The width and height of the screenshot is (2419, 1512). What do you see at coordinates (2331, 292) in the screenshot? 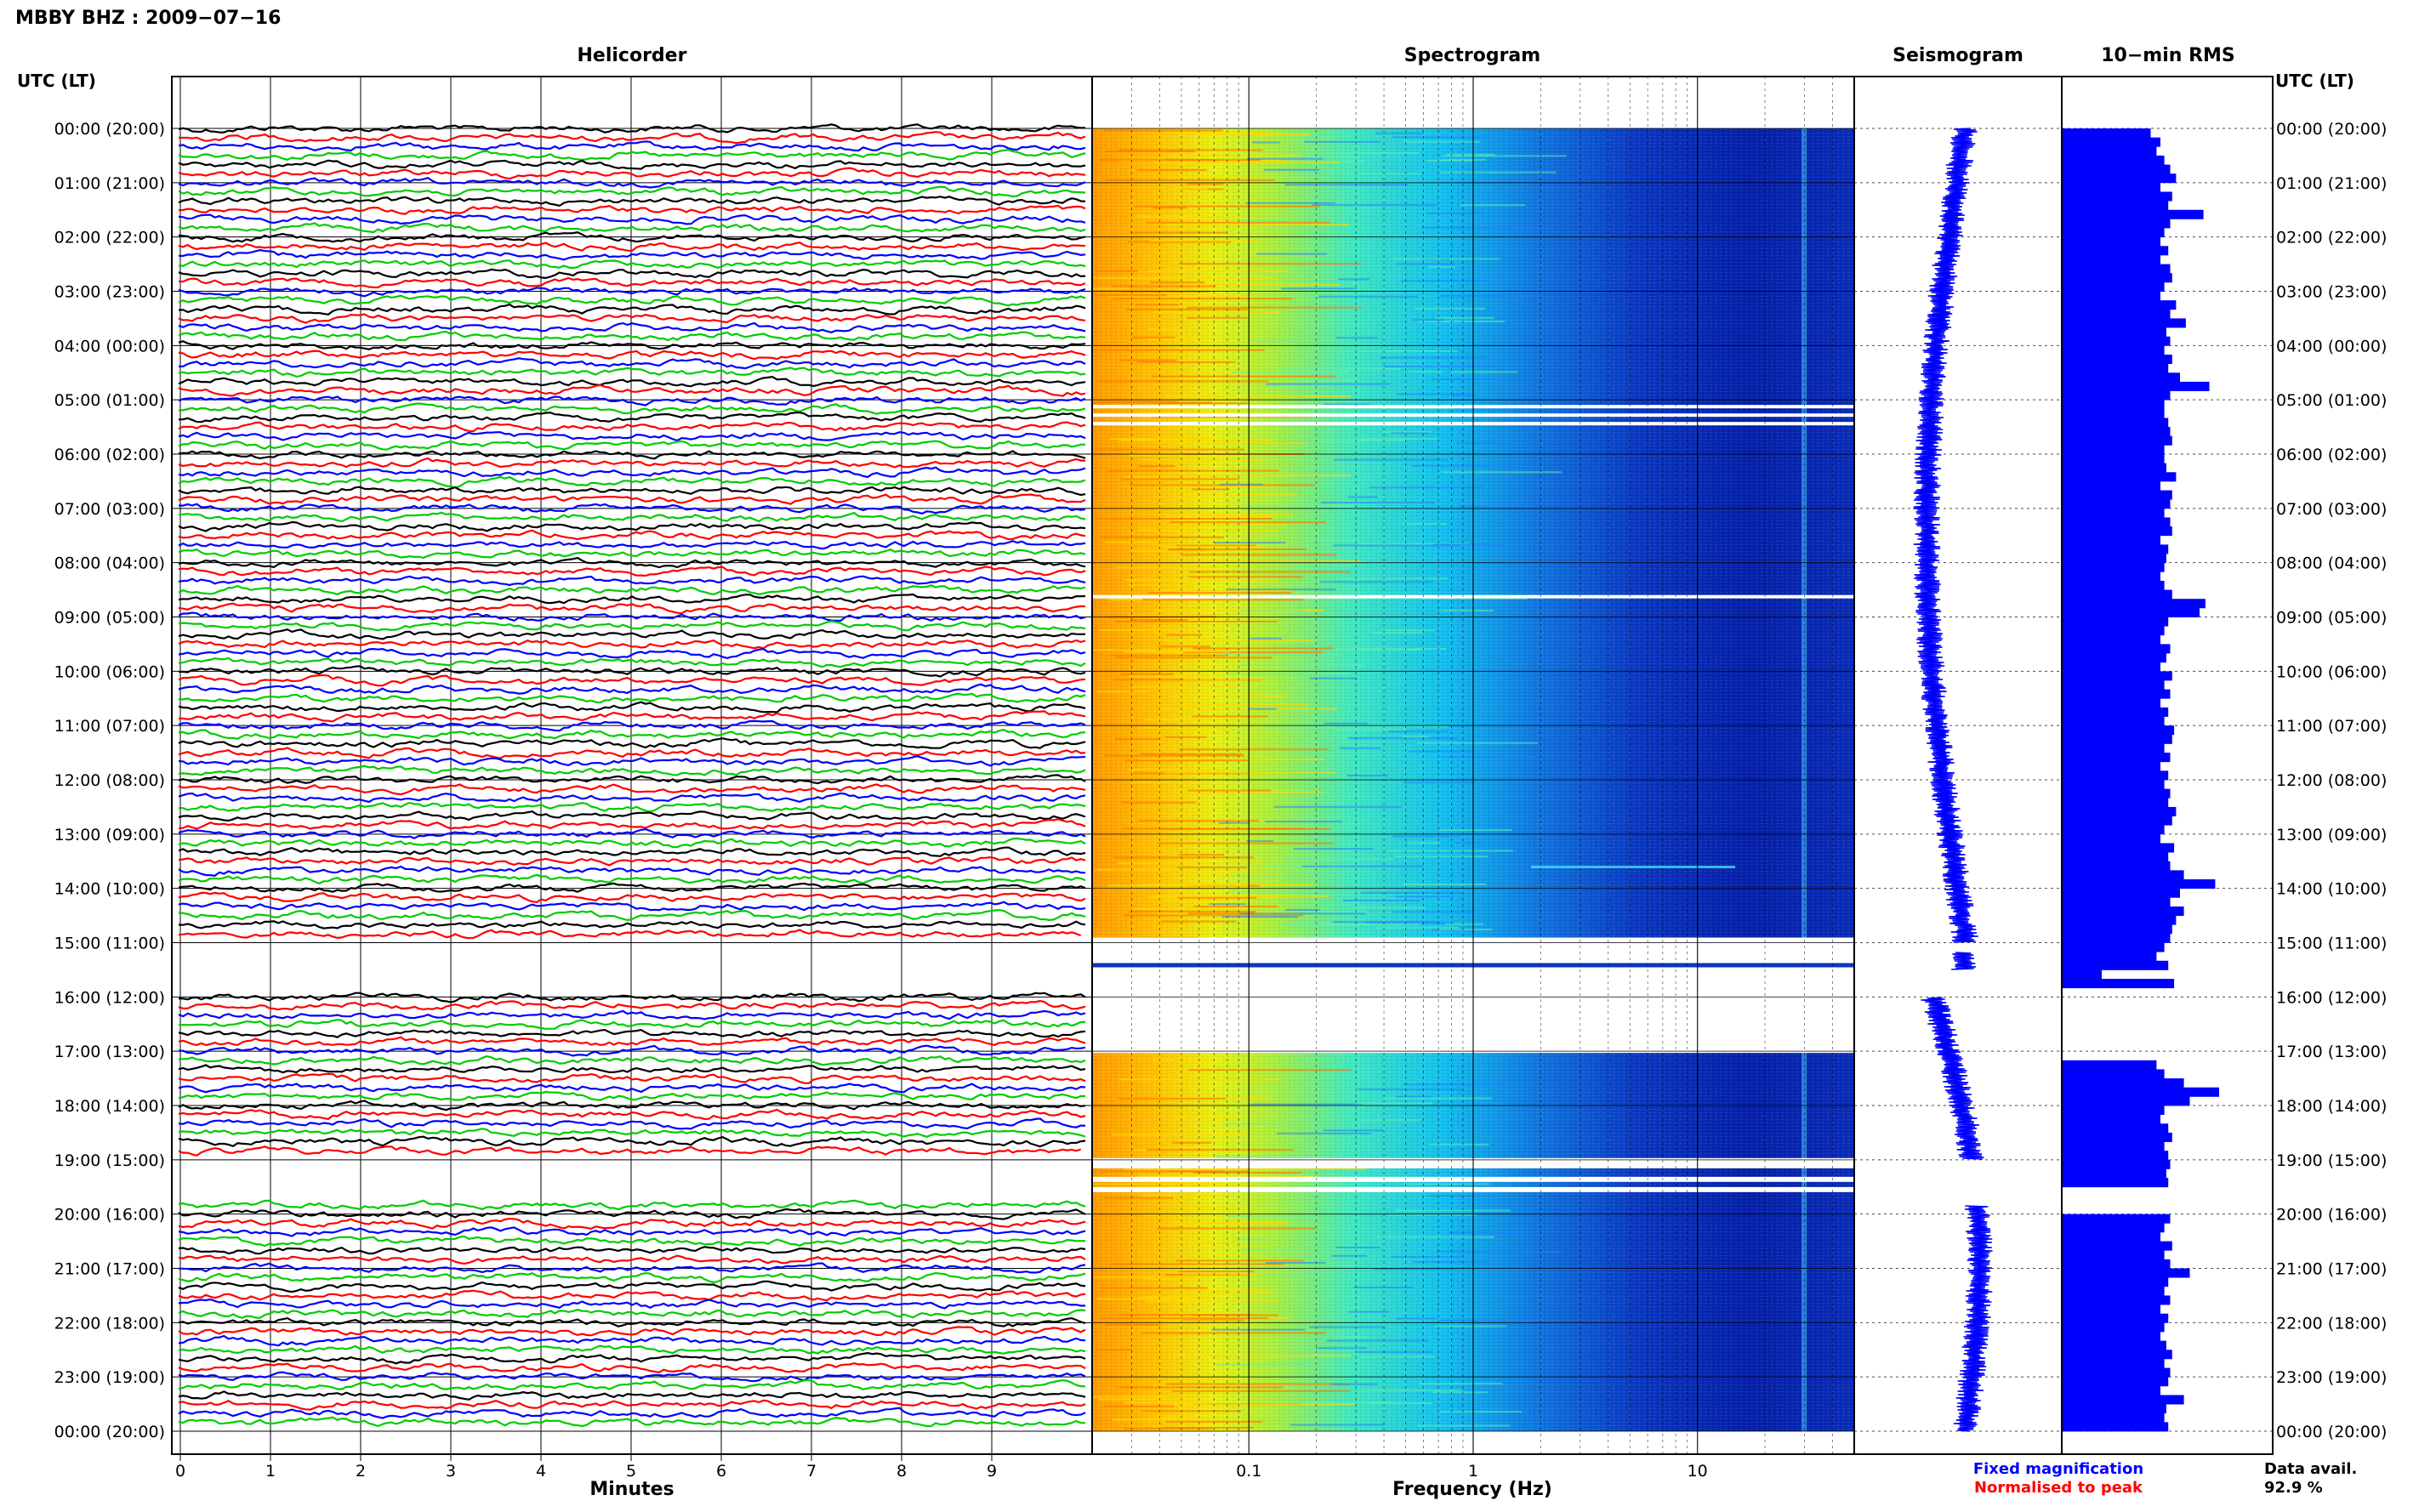
I see `hour-label-right: 03:00 (23:00)` at bounding box center [2331, 292].